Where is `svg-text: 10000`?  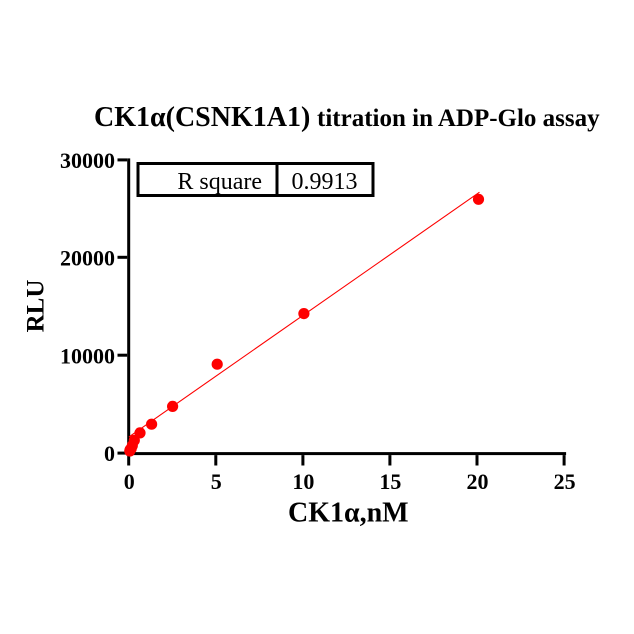
svg-text: 10000 is located at coordinates (87, 355).